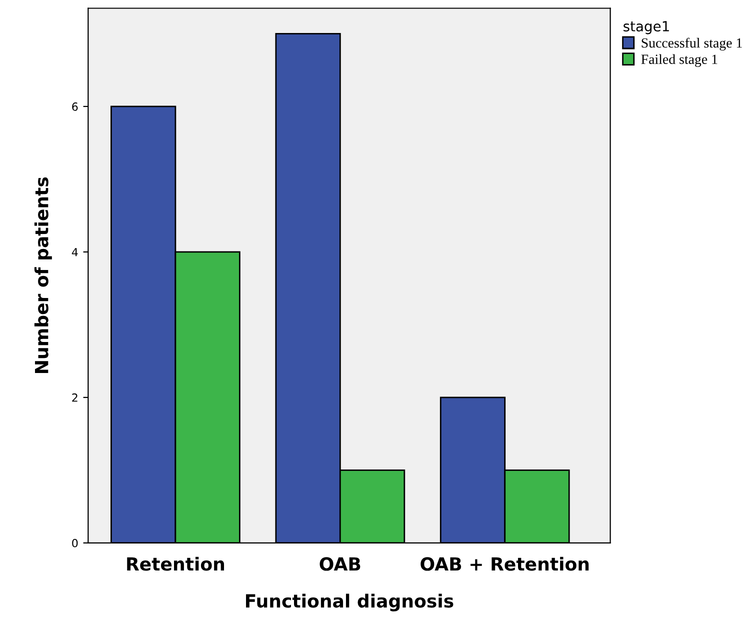 The image size is (747, 635). What do you see at coordinates (350, 603) in the screenshot?
I see `x-axis-title: Functional diagnosis` at bounding box center [350, 603].